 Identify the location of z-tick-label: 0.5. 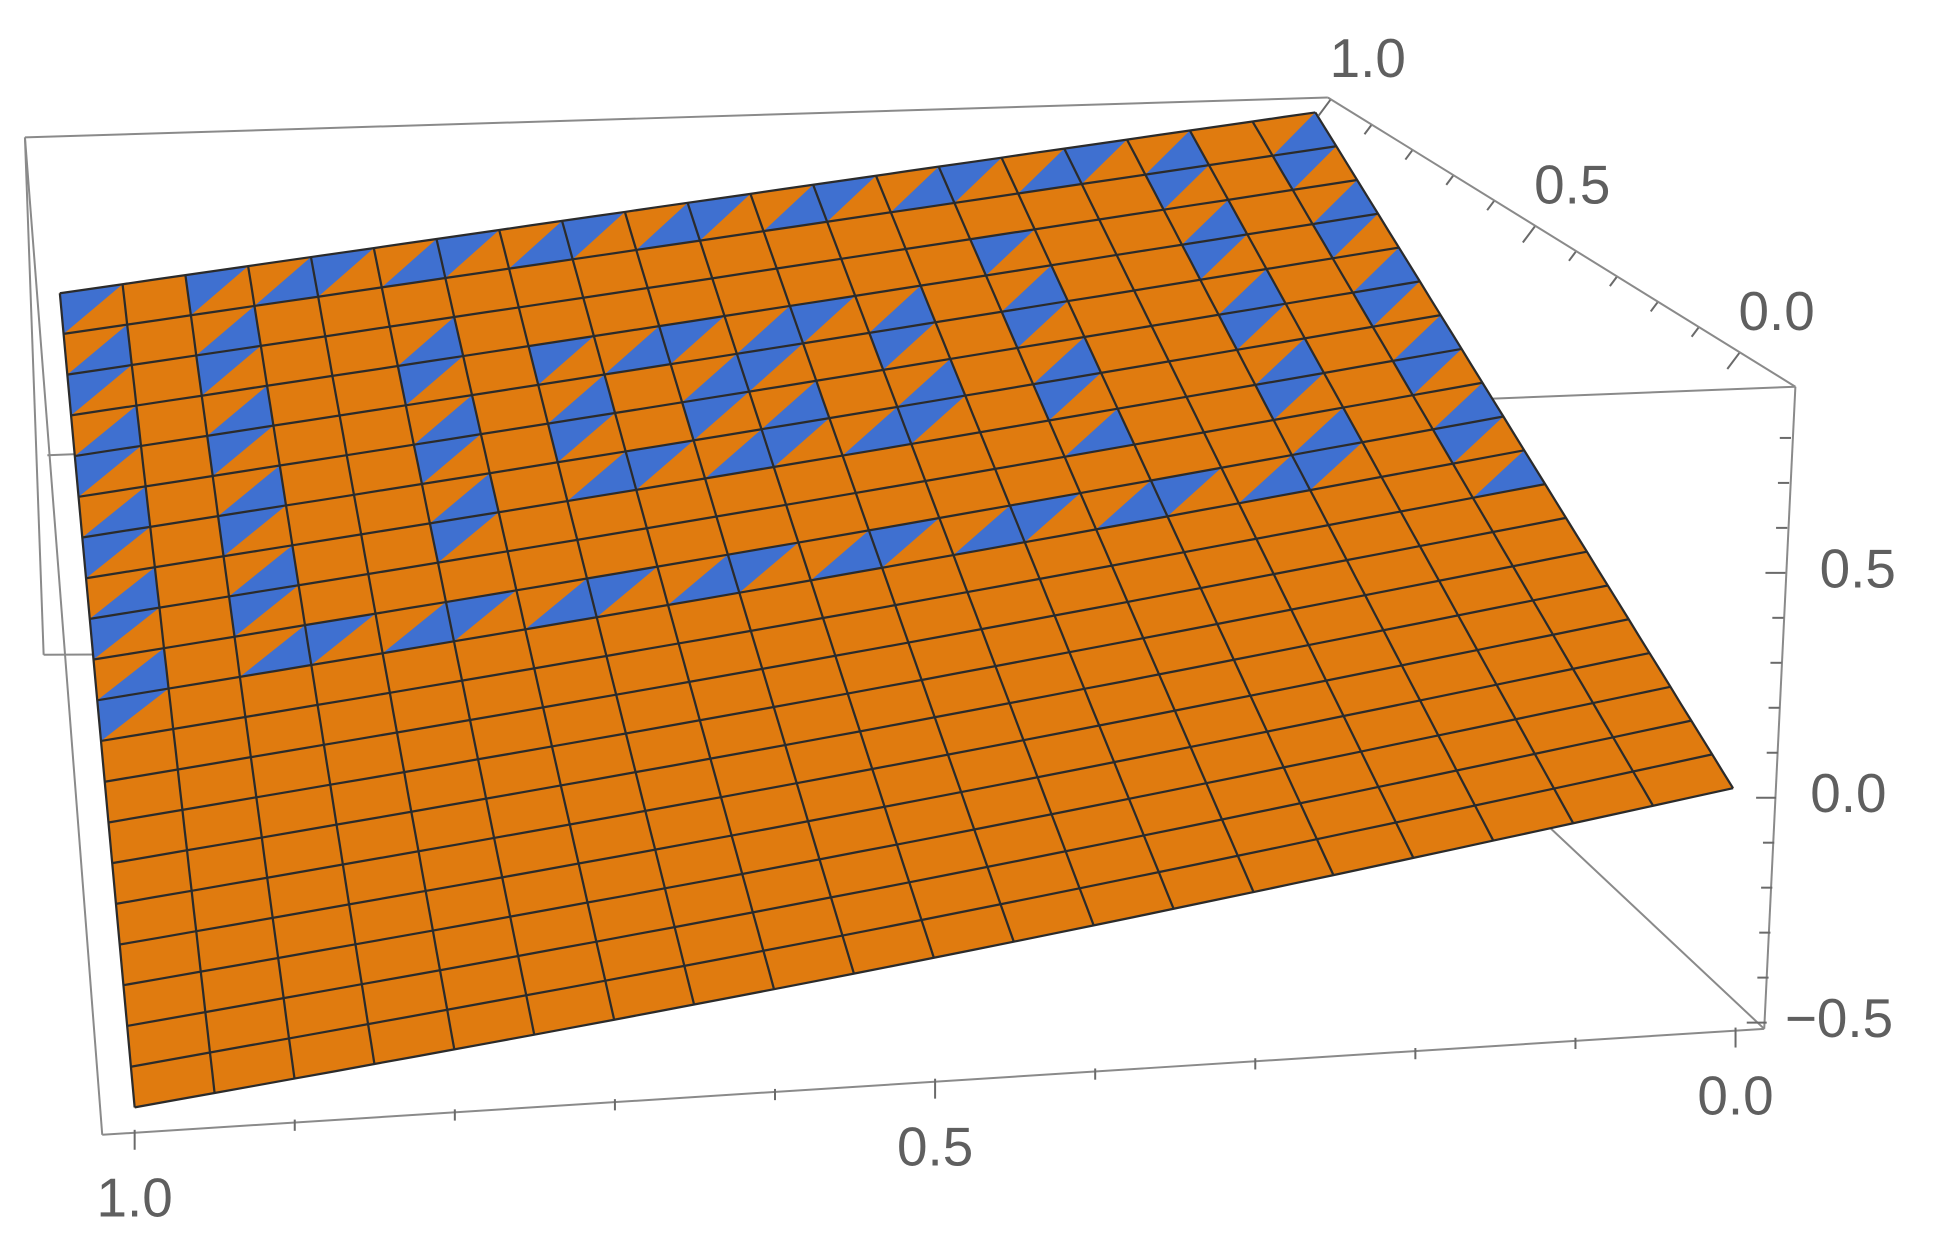
(1858, 568).